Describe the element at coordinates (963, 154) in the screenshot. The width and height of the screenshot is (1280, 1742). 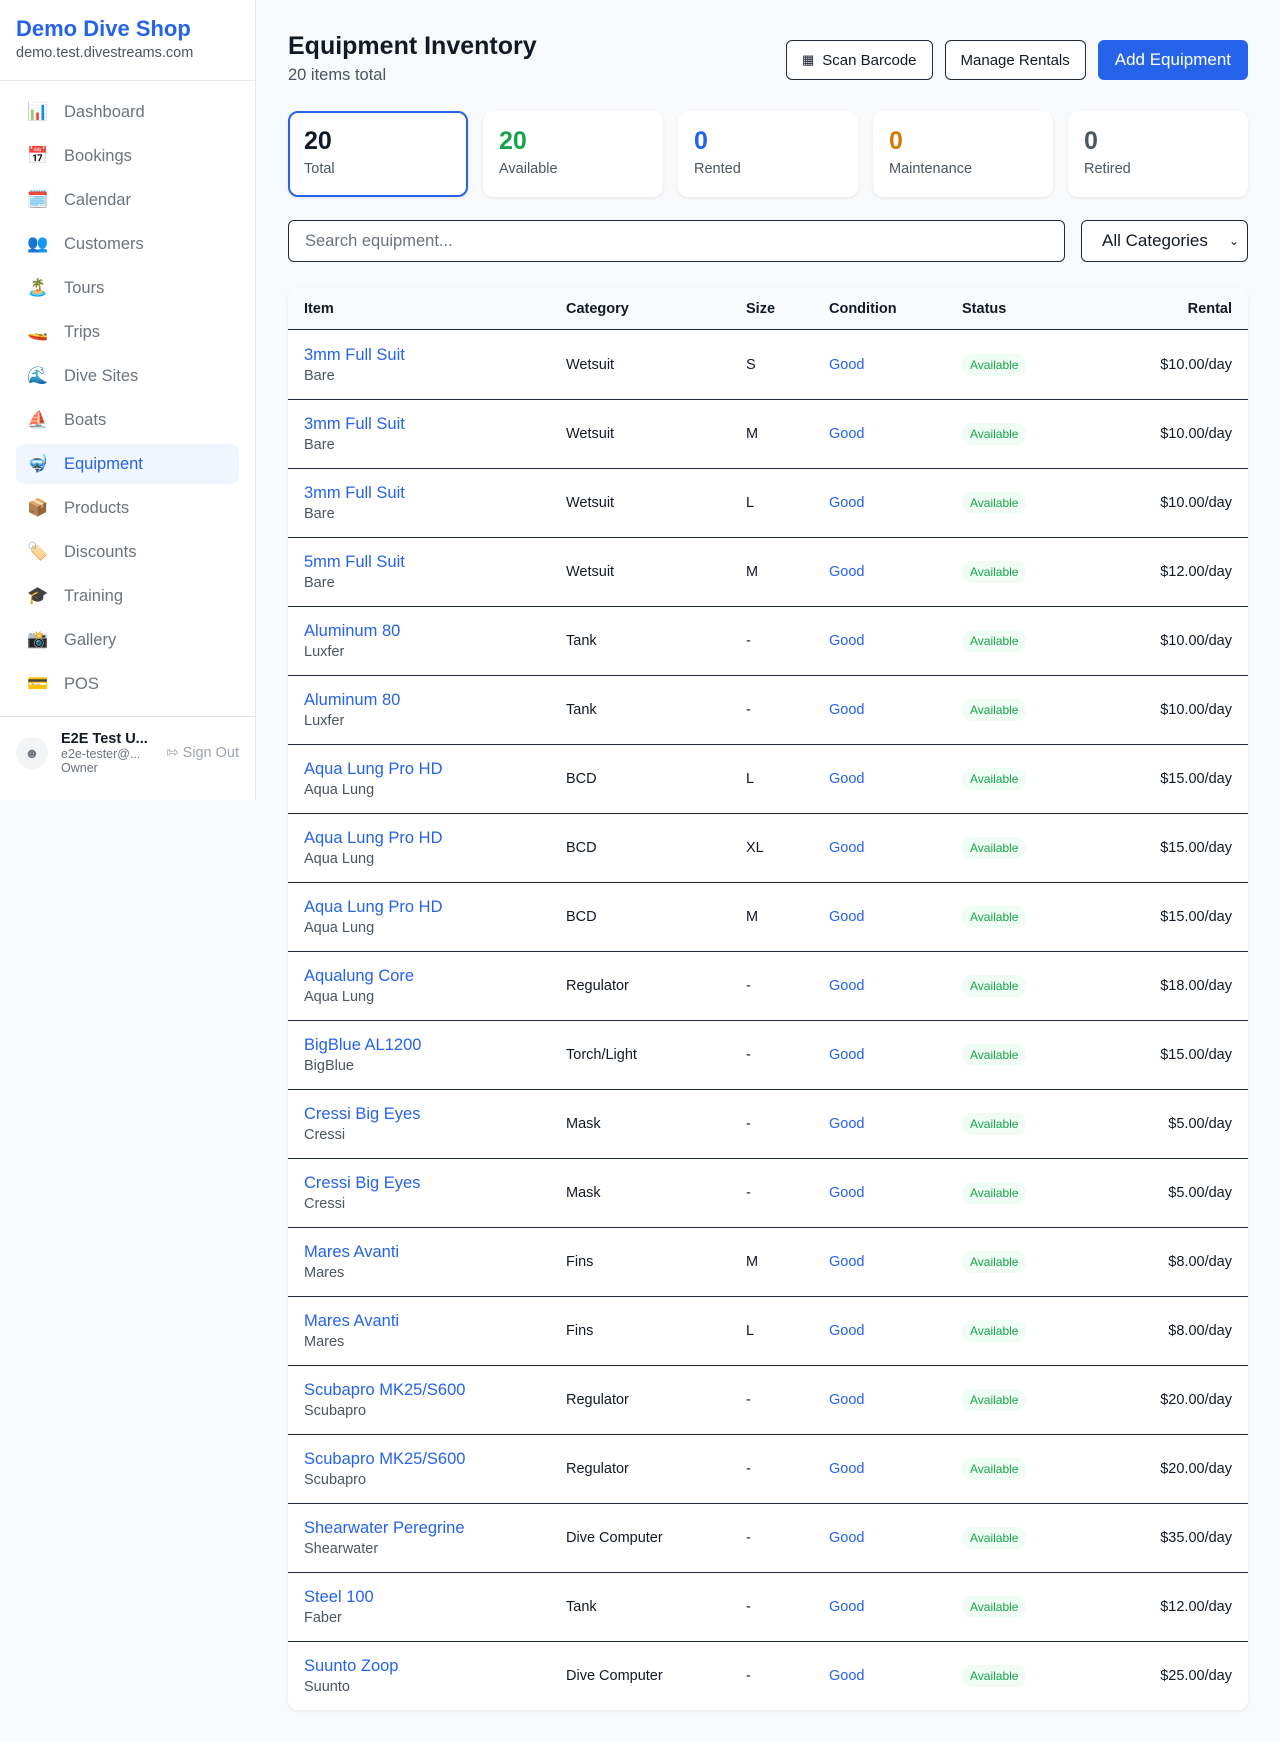
I see `stat-card-maintenance: 0 Maintenance` at that location.